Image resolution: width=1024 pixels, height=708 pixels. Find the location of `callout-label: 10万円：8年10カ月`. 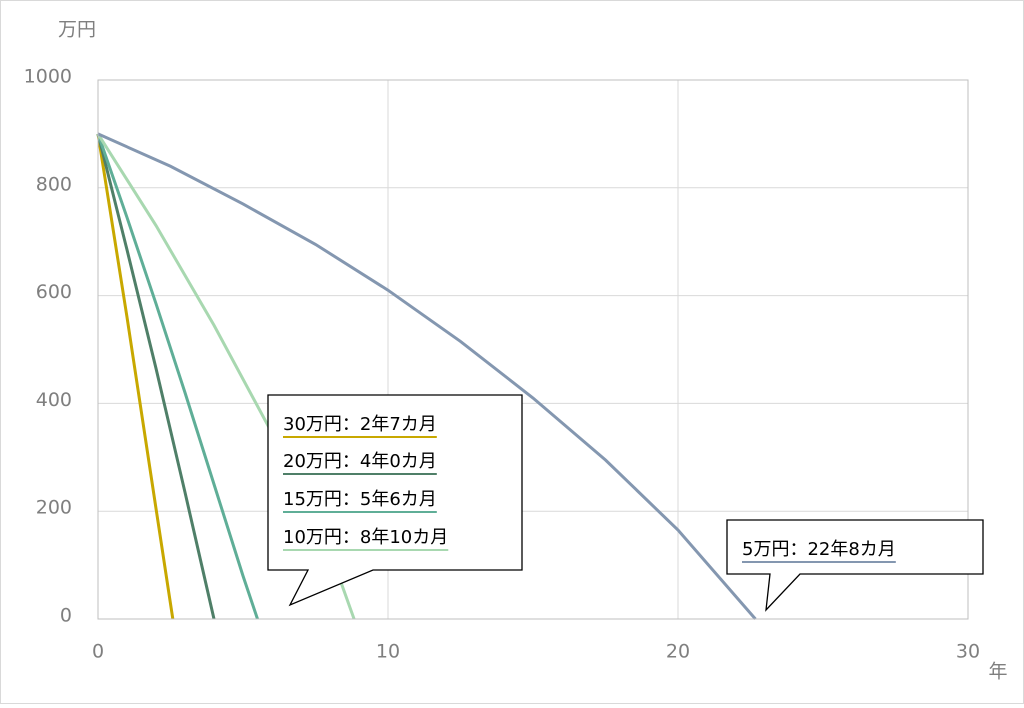

callout-label: 10万円：8年10カ月 is located at coordinates (365, 537).